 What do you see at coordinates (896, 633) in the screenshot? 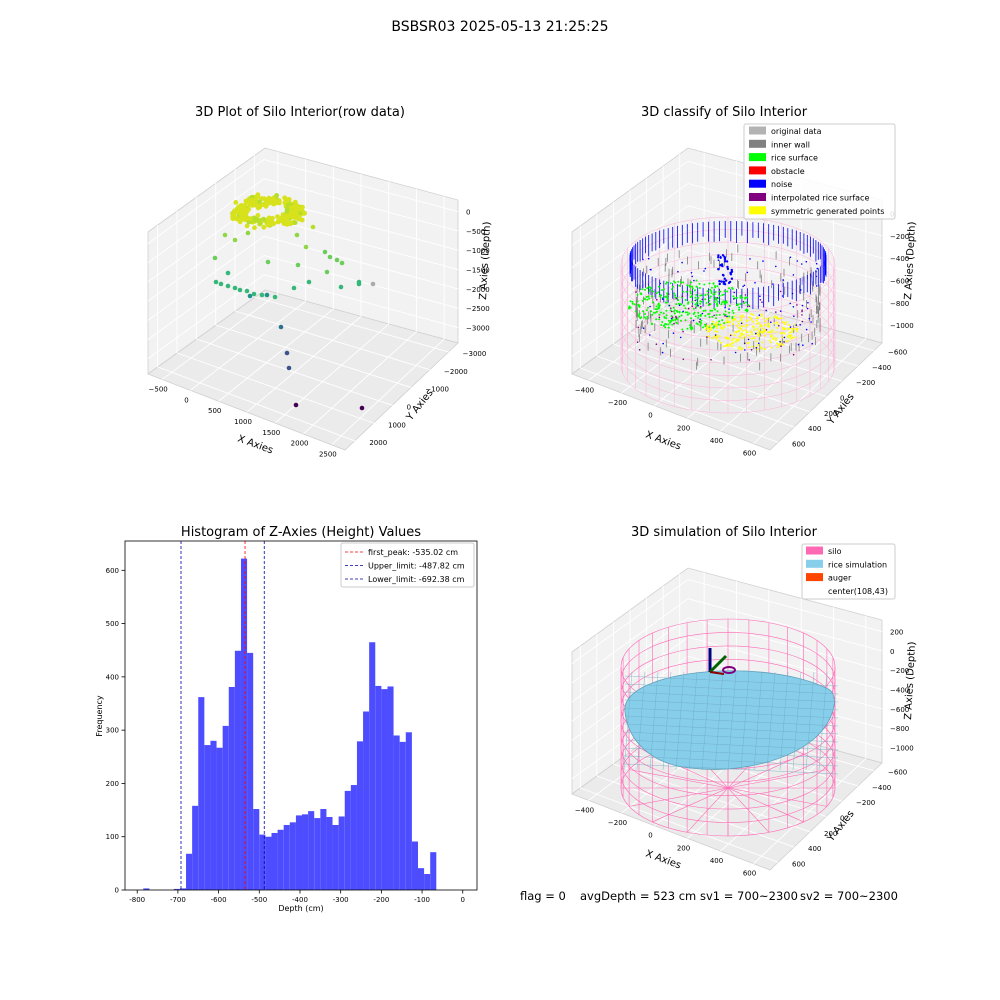
I see `z-tick-label: 200` at bounding box center [896, 633].